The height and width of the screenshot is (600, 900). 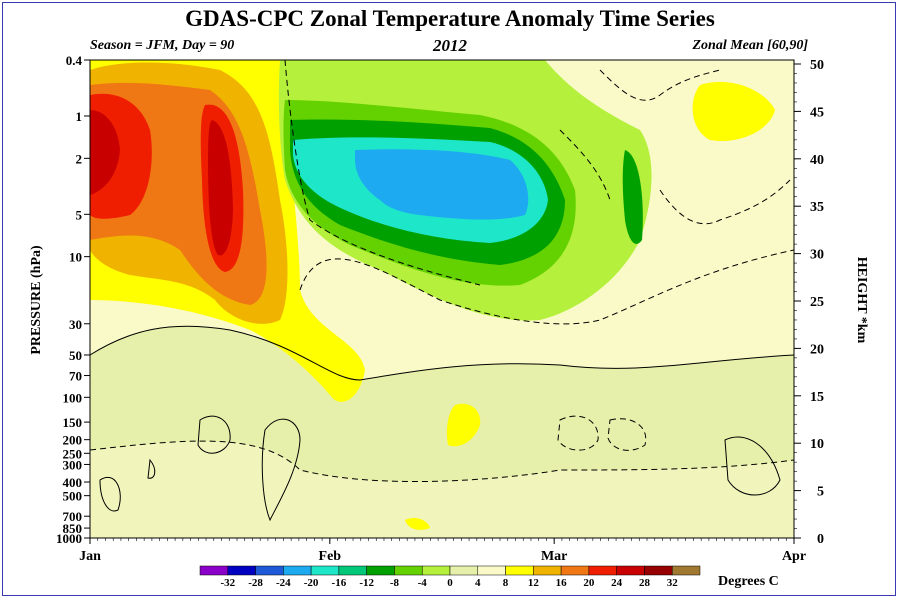 What do you see at coordinates (817, 112) in the screenshot?
I see `y-tick-label-right: 45` at bounding box center [817, 112].